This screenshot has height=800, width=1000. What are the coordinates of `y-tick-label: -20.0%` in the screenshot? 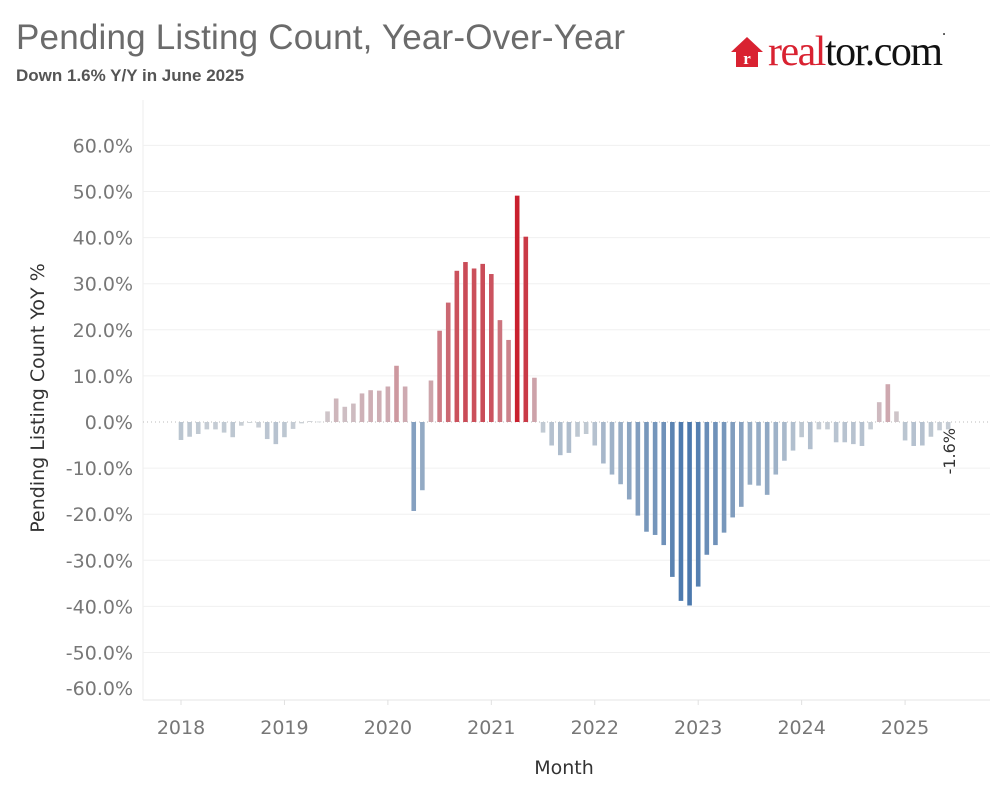 It's located at (99, 515).